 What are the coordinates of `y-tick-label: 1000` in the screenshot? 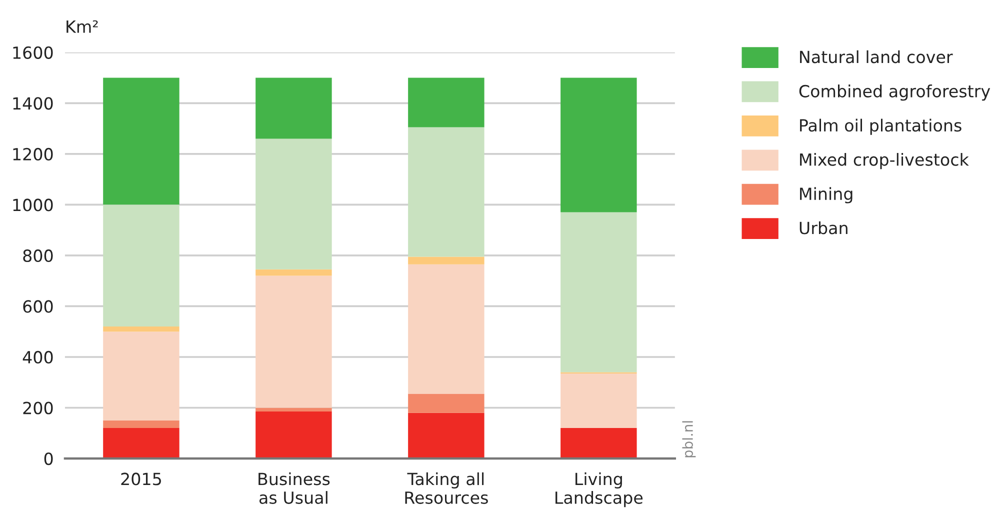 It's located at (33, 205).